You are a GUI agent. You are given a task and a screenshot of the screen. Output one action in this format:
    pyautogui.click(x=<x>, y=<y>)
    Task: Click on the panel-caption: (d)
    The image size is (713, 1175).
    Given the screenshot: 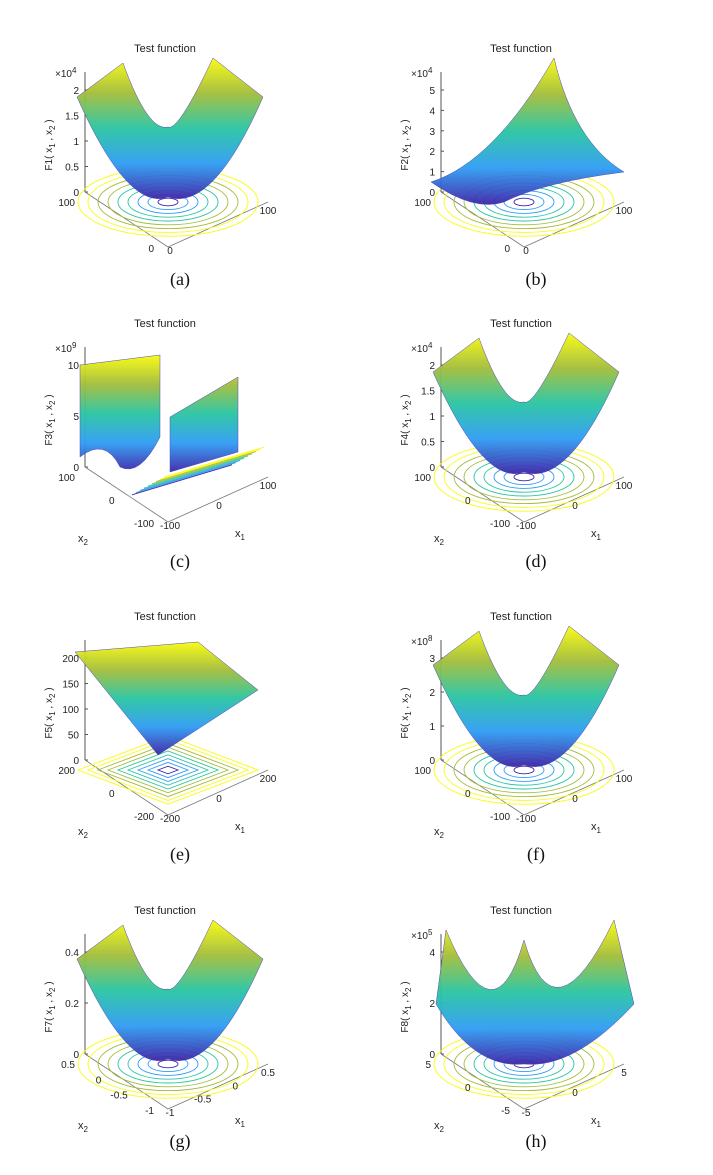 What is the action you would take?
    pyautogui.click(x=536, y=561)
    